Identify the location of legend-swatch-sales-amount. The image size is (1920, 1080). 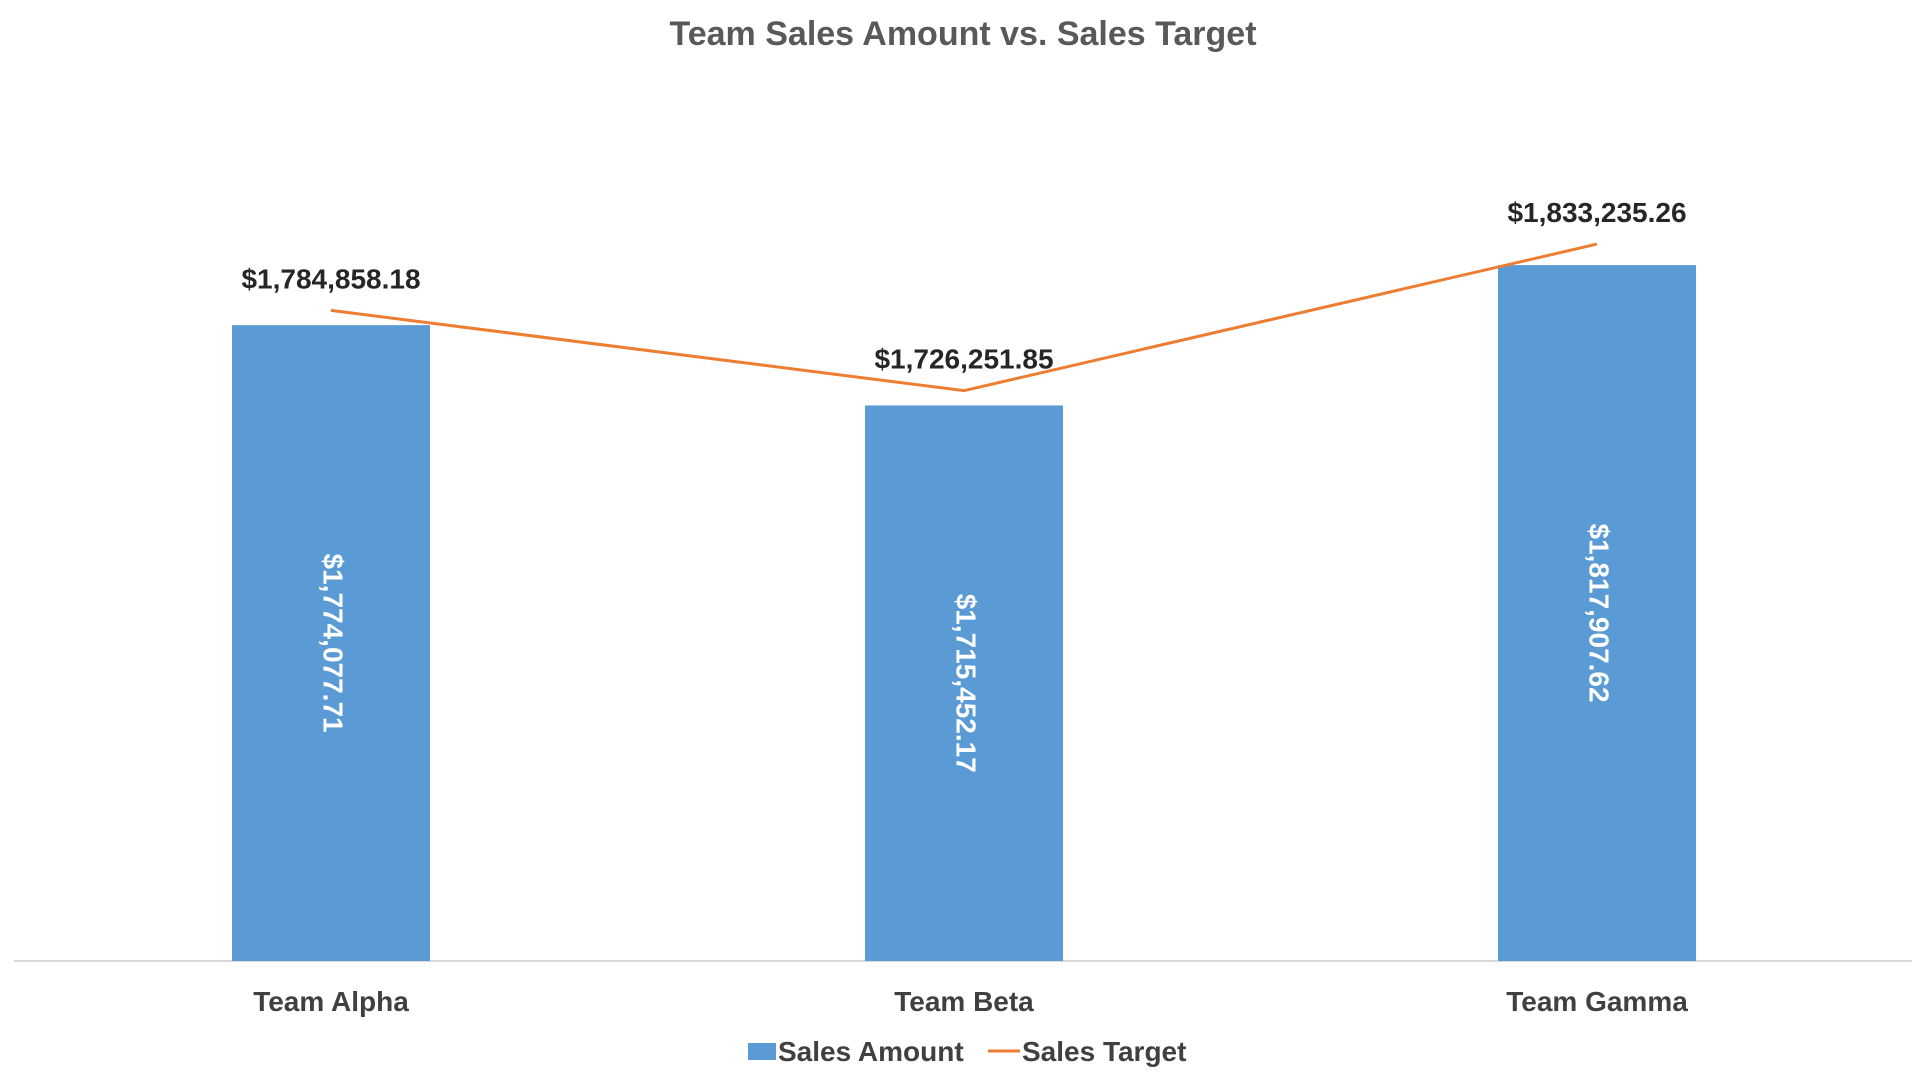
(762, 1051).